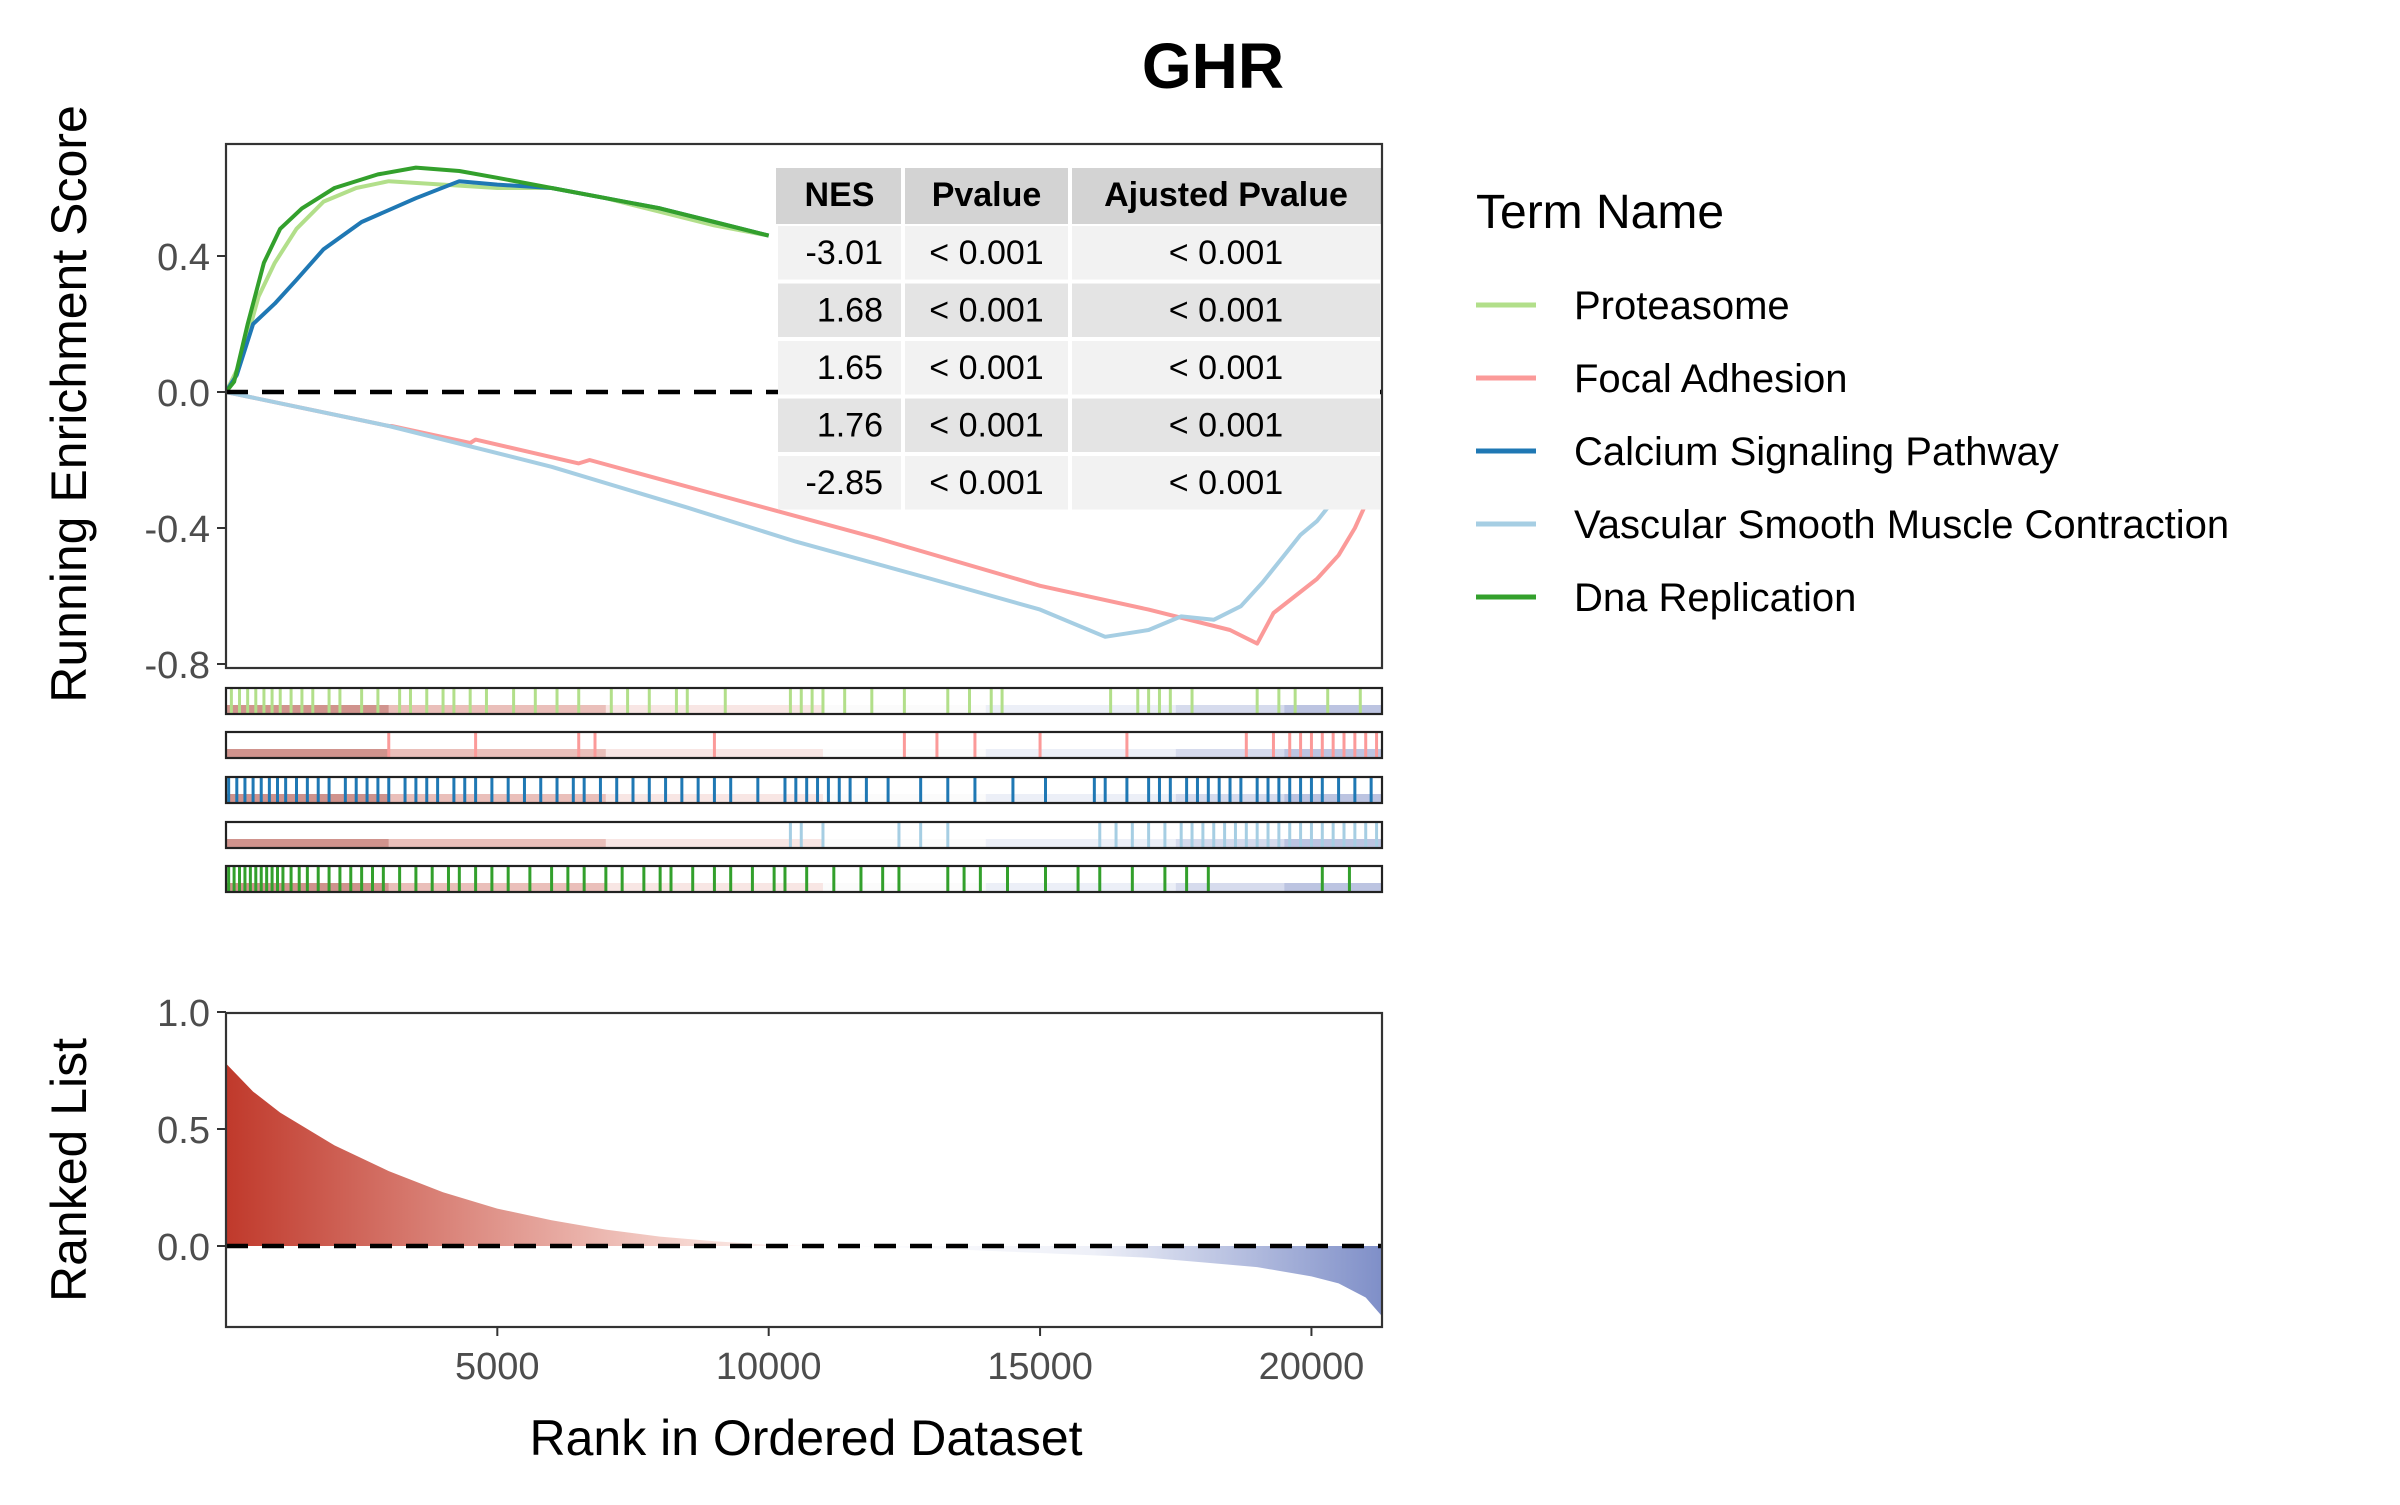 Image resolution: width=2400 pixels, height=1505 pixels. What do you see at coordinates (69, 404) in the screenshot?
I see `y-axis-label-top: Running Enrichment Score` at bounding box center [69, 404].